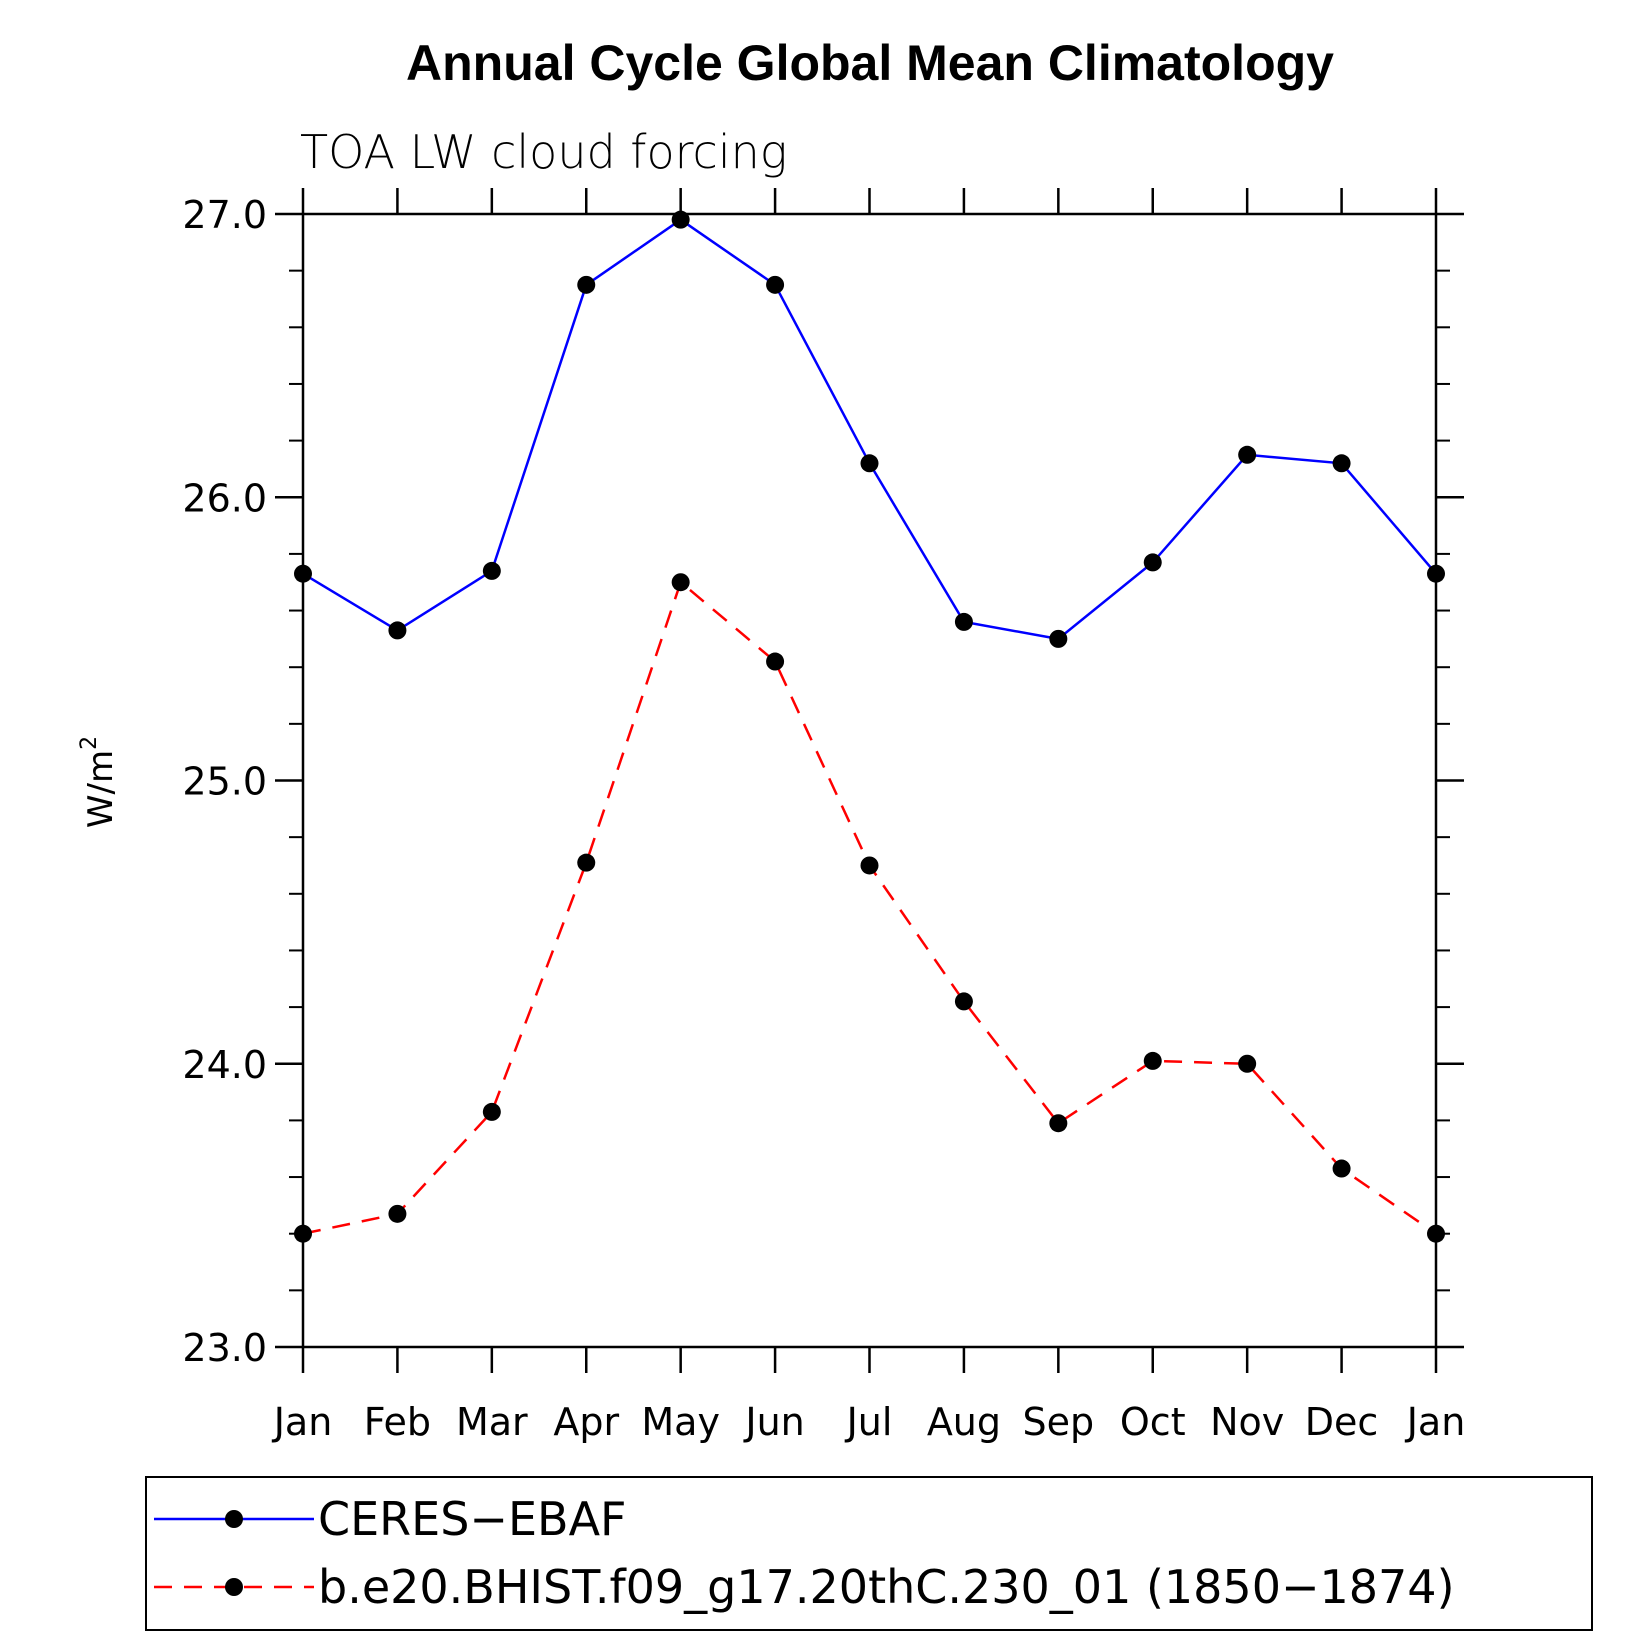  Describe the element at coordinates (472, 1519) in the screenshot. I see `legend-label-ceres: CERES−EBAF` at that location.